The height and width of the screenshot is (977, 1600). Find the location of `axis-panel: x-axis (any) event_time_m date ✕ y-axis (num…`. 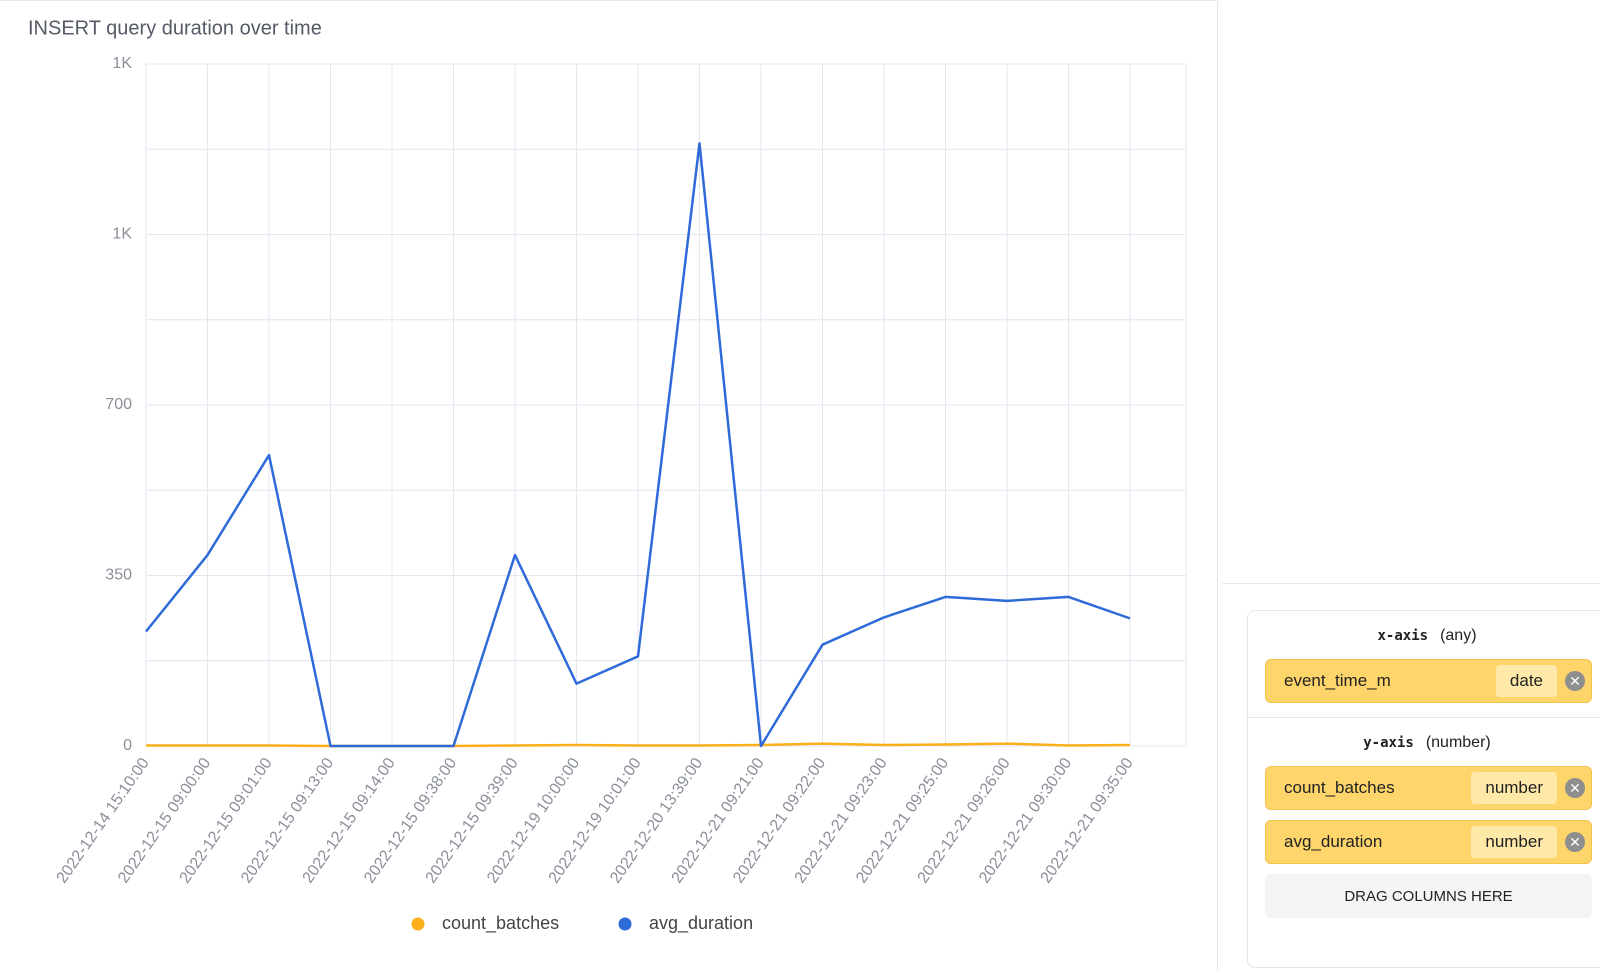

axis-panel: x-axis (any) event_time_m date ✕ y-axis (num… is located at coordinates (1423, 789).